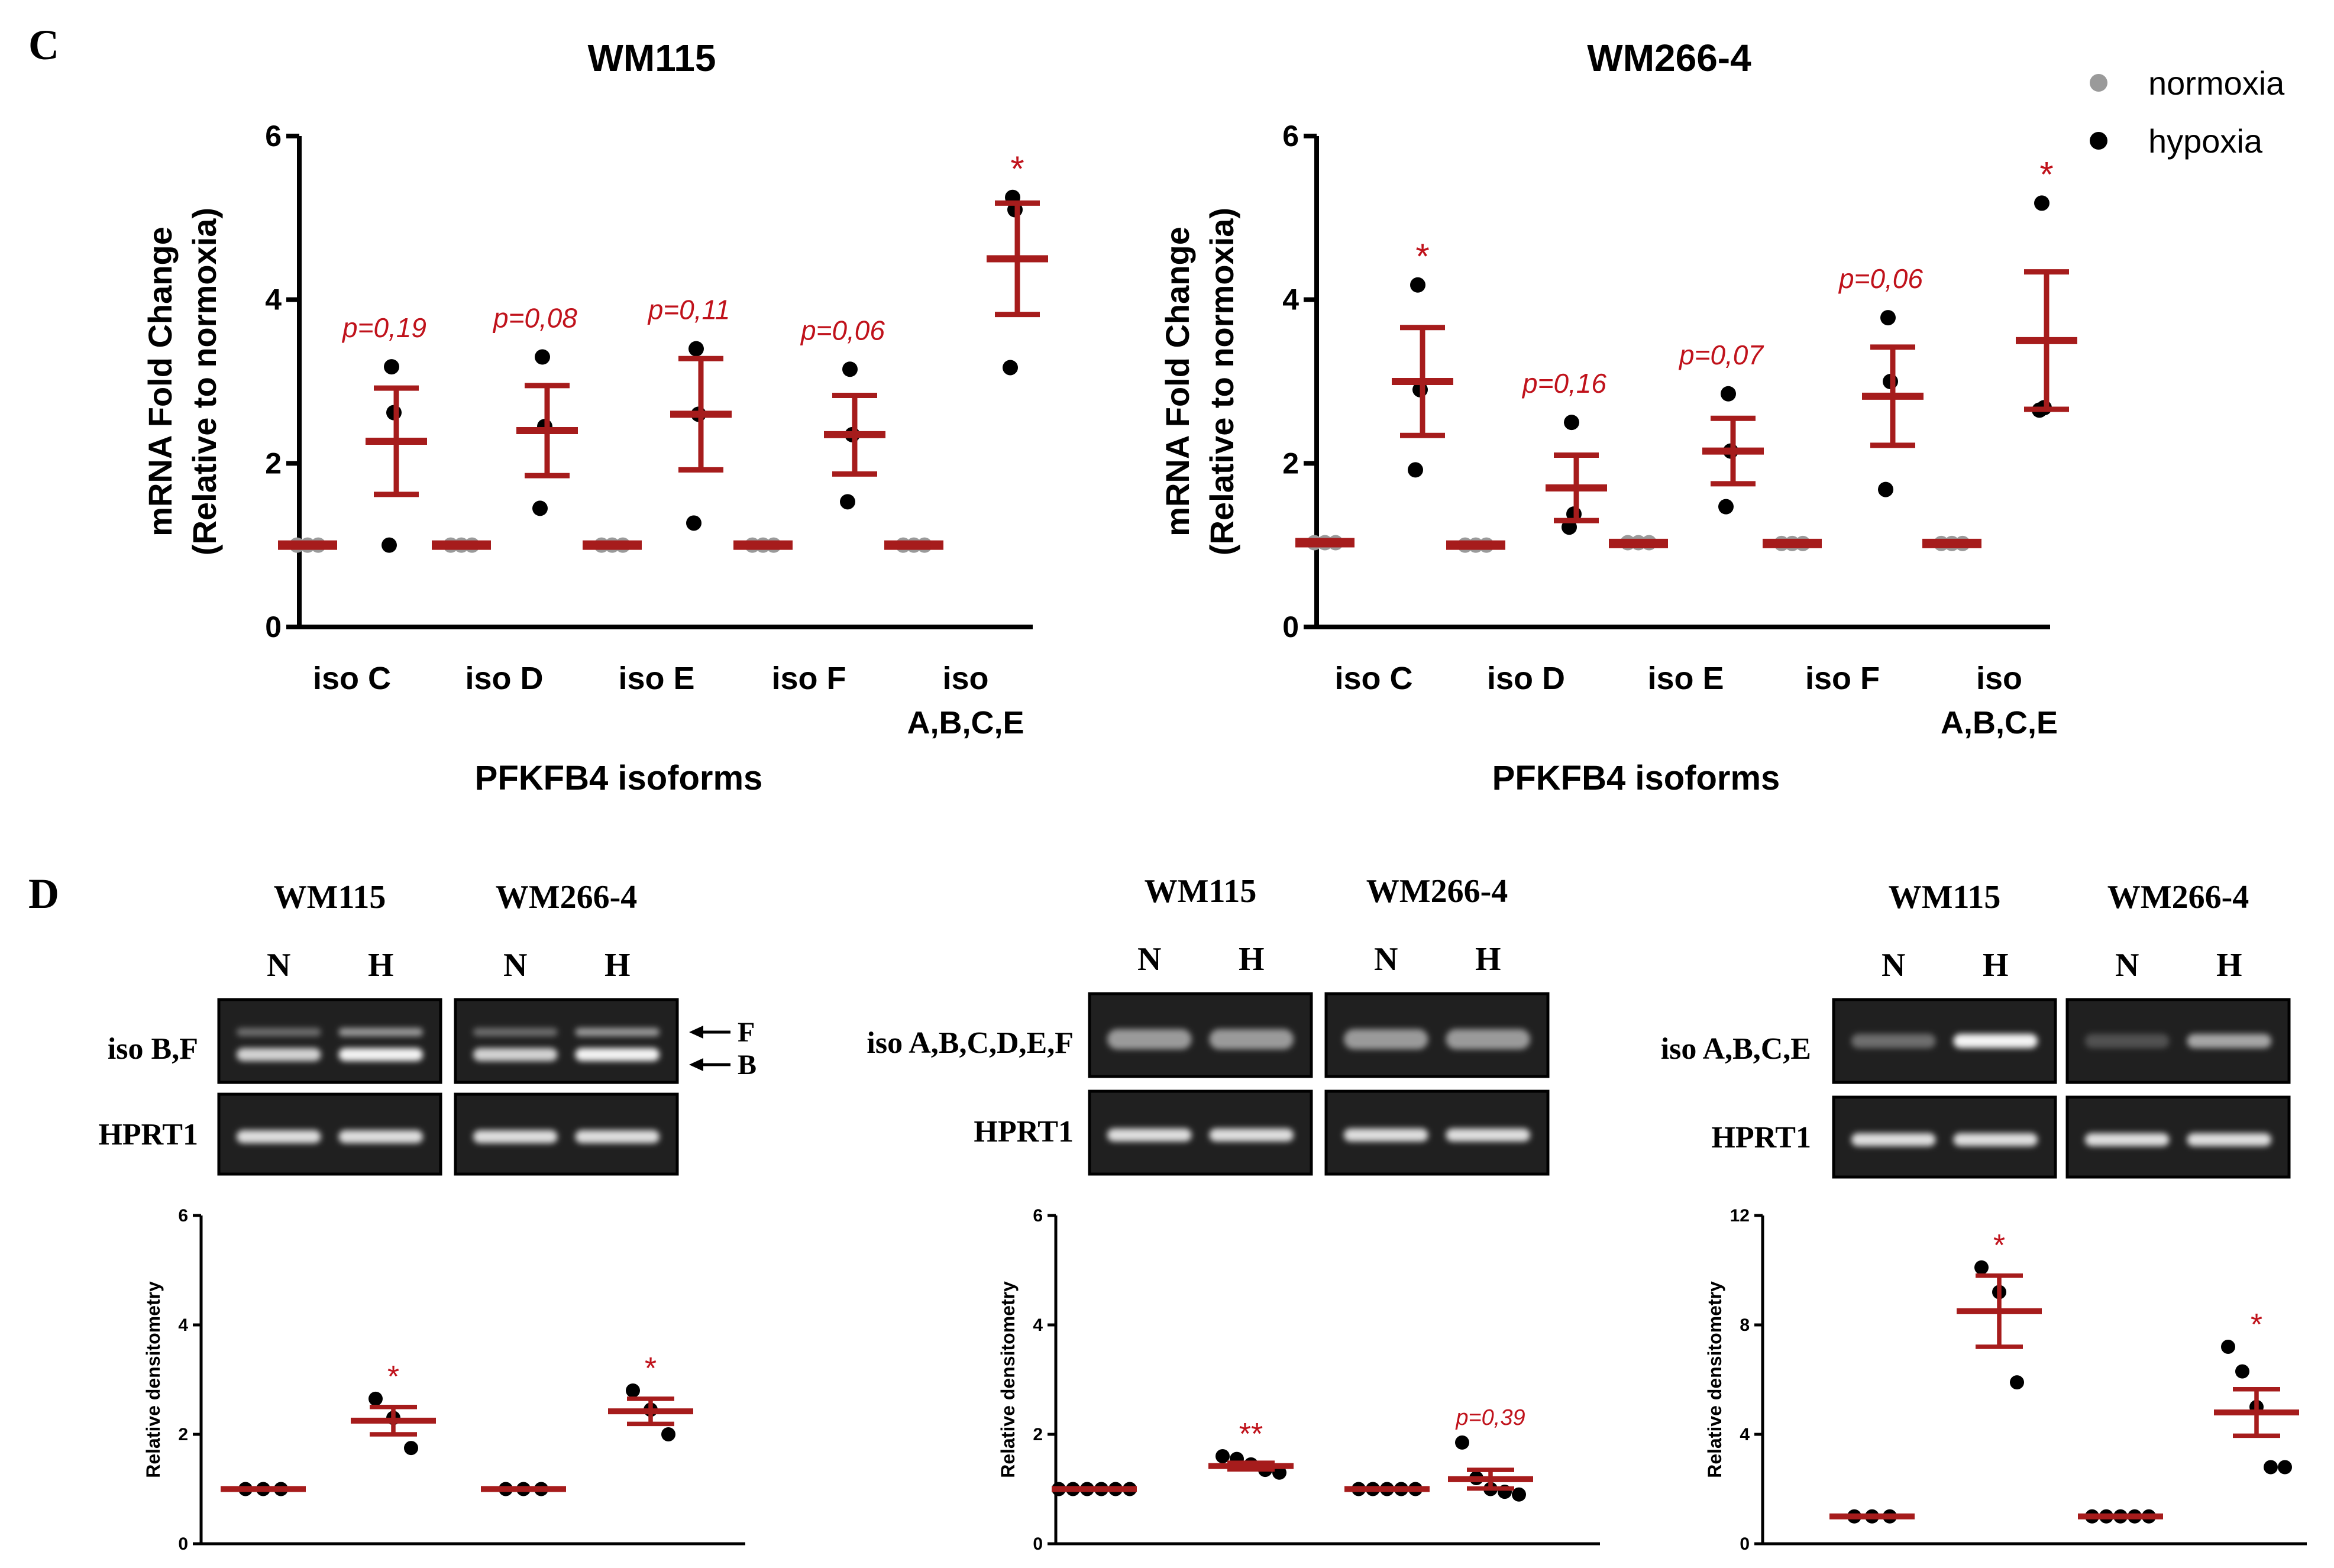 The image size is (2334, 1568). I want to click on x-tick-label: A,B,C,E, so click(965, 723).